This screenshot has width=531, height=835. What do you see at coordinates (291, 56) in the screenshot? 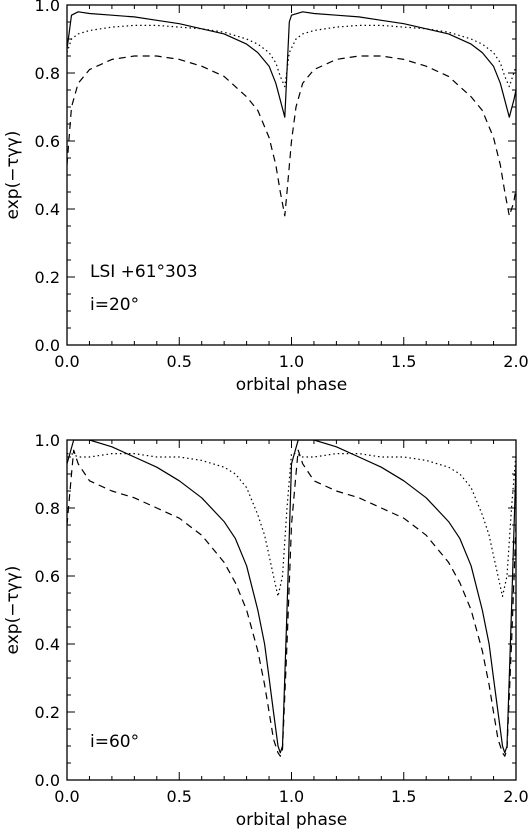
I see `series-line-dotted` at bounding box center [291, 56].